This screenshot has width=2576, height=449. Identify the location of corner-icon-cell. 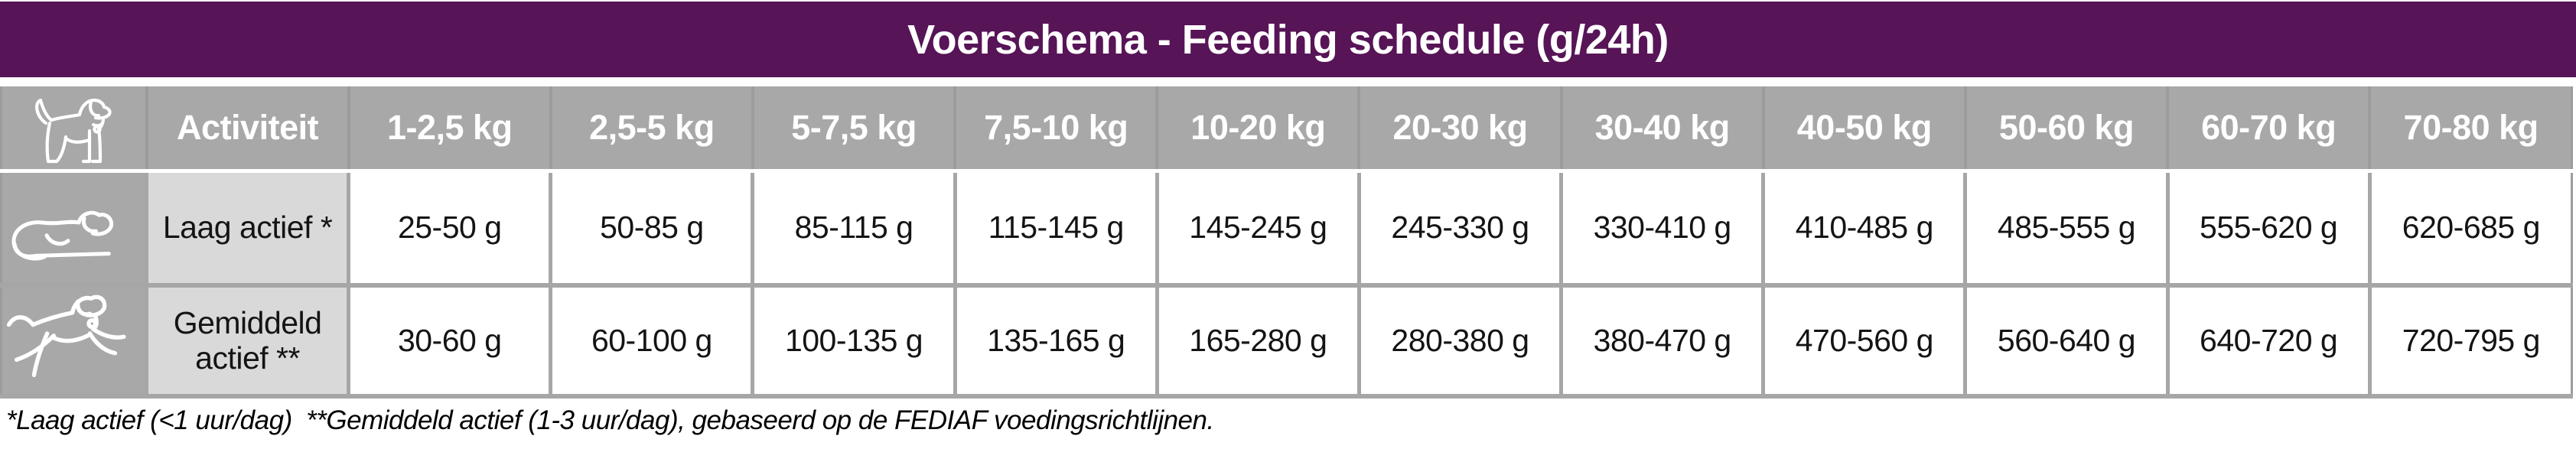
(74, 129).